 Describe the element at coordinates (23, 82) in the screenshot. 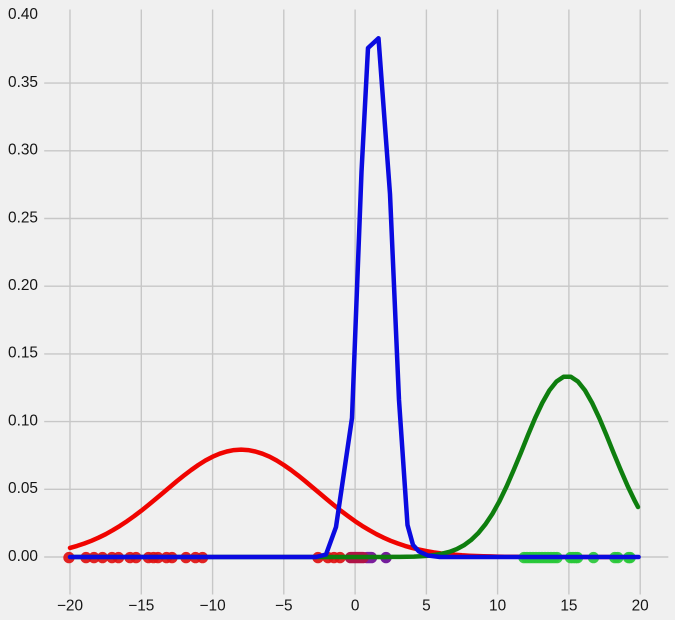

I see `svg-text: 0.35` at that location.